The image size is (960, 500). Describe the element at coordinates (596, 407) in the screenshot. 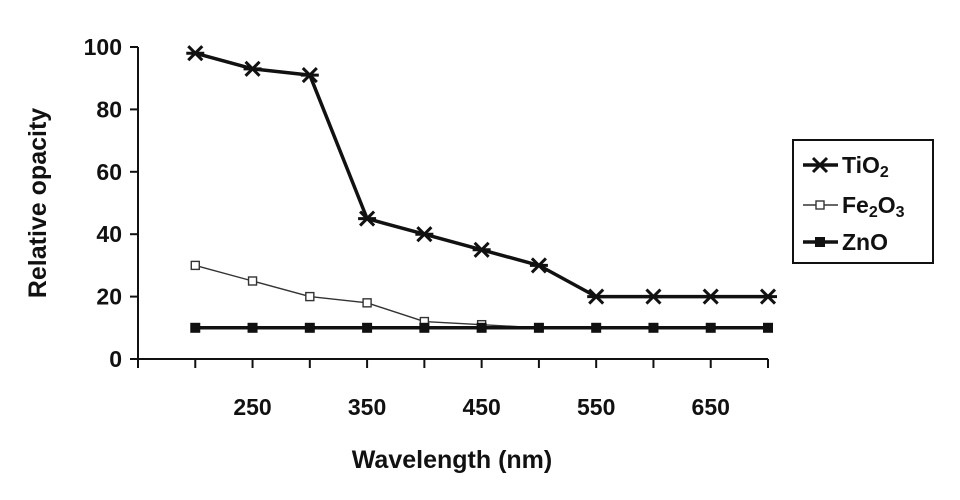

I see `x-tick-label: 550` at that location.